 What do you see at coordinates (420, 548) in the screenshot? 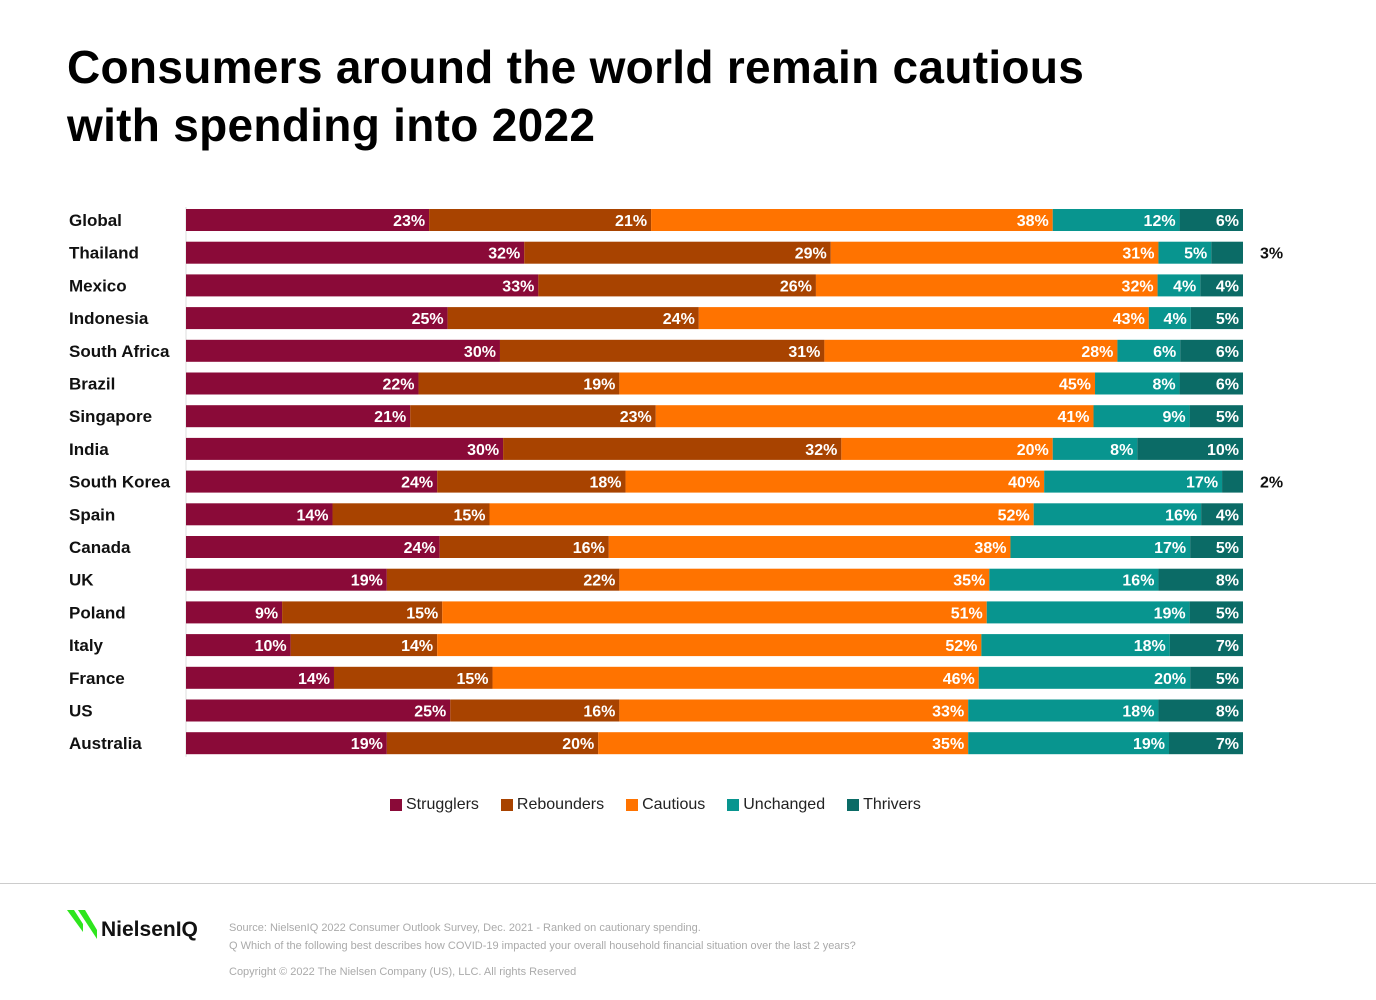
I see `data-label: 24%` at bounding box center [420, 548].